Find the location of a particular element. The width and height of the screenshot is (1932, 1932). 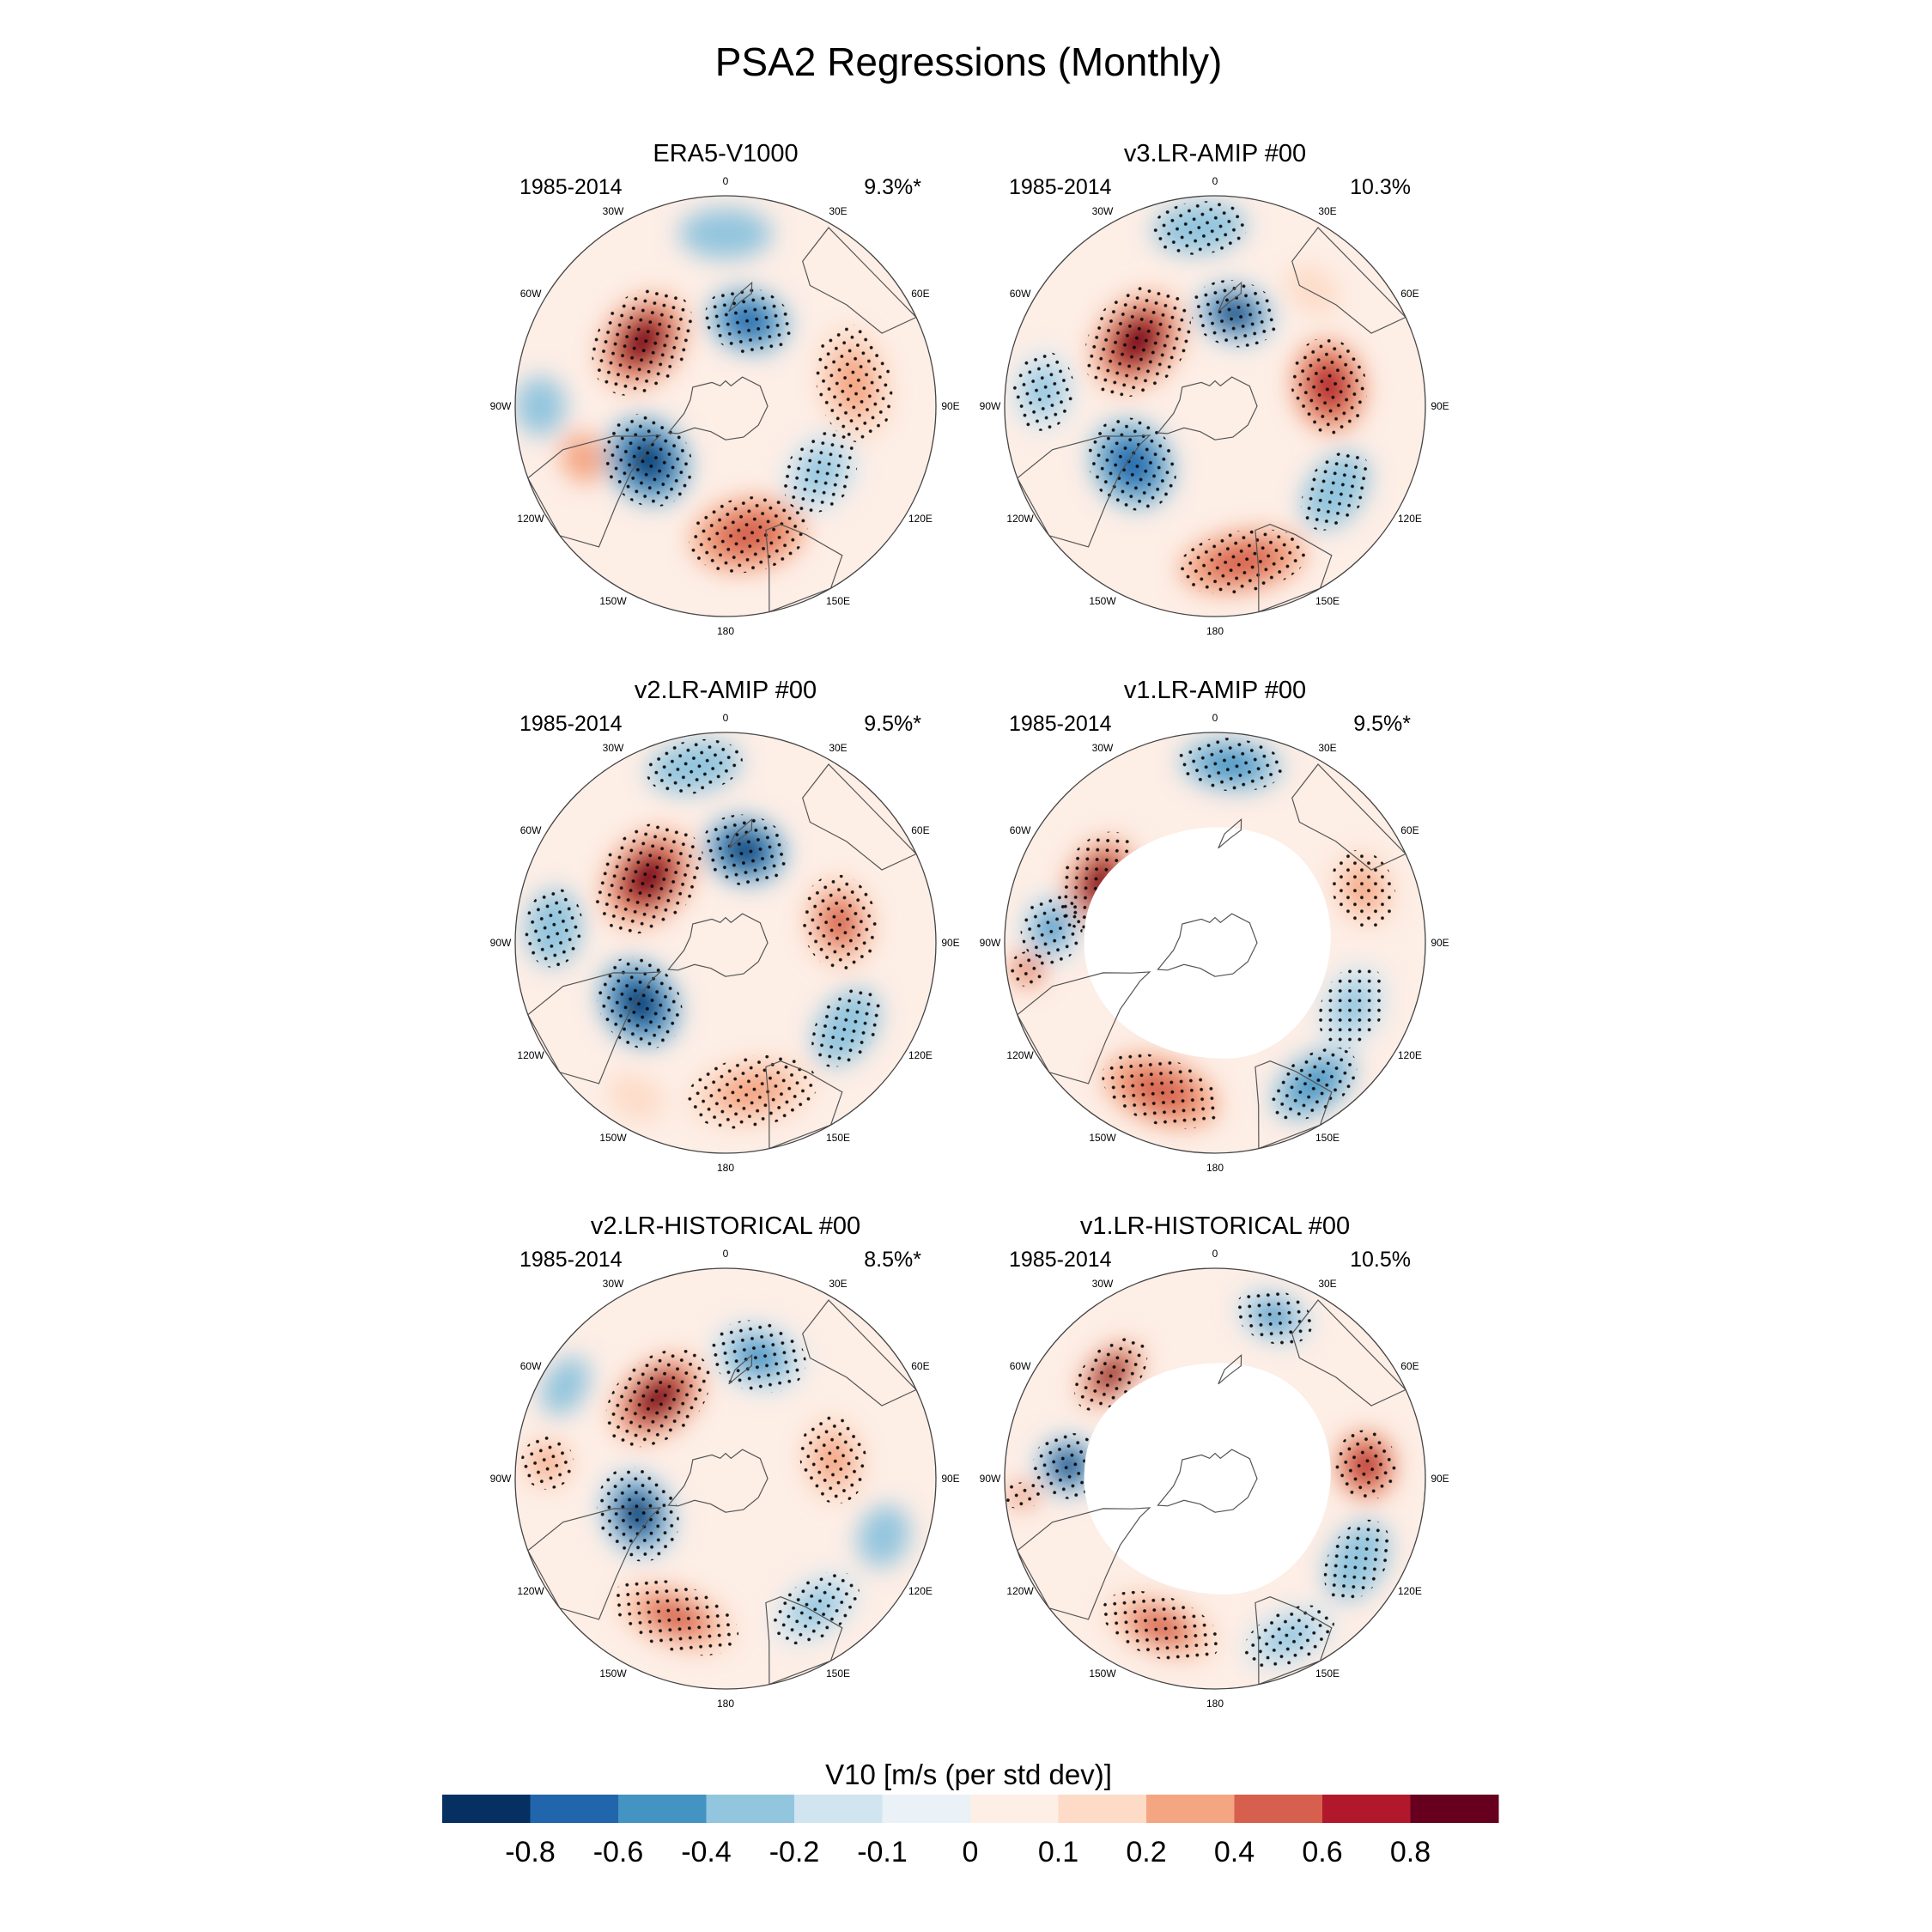

colorbar-tick: 0.4 is located at coordinates (1235, 1852).